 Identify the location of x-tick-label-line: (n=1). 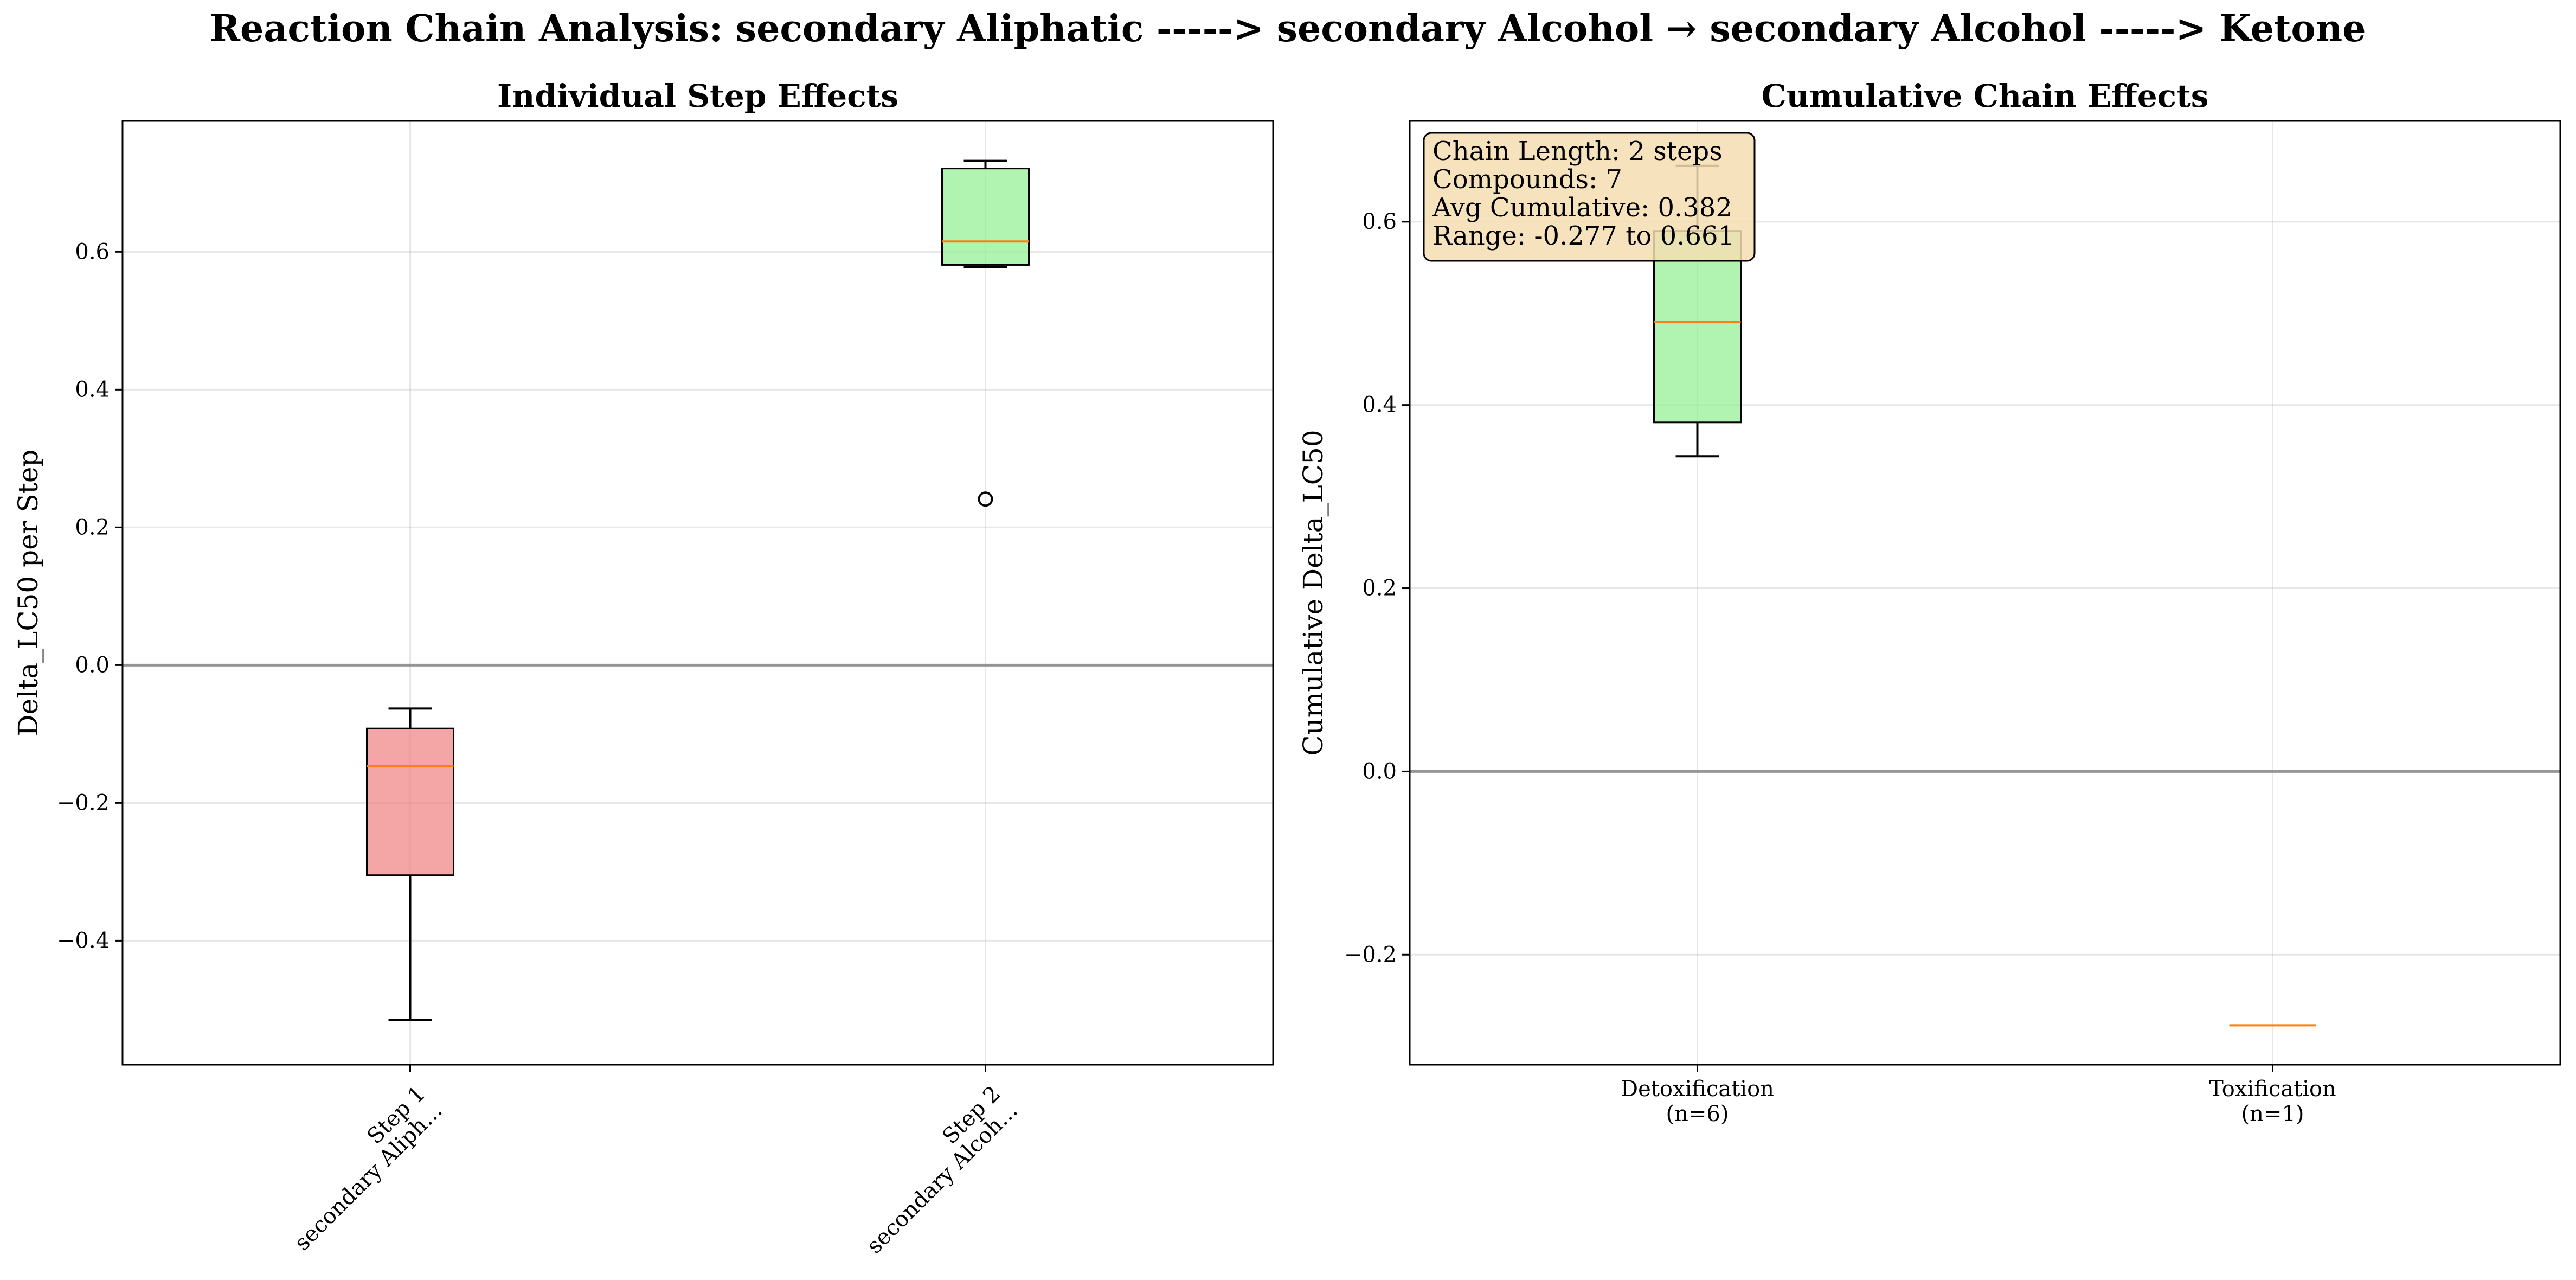
(2272, 1114).